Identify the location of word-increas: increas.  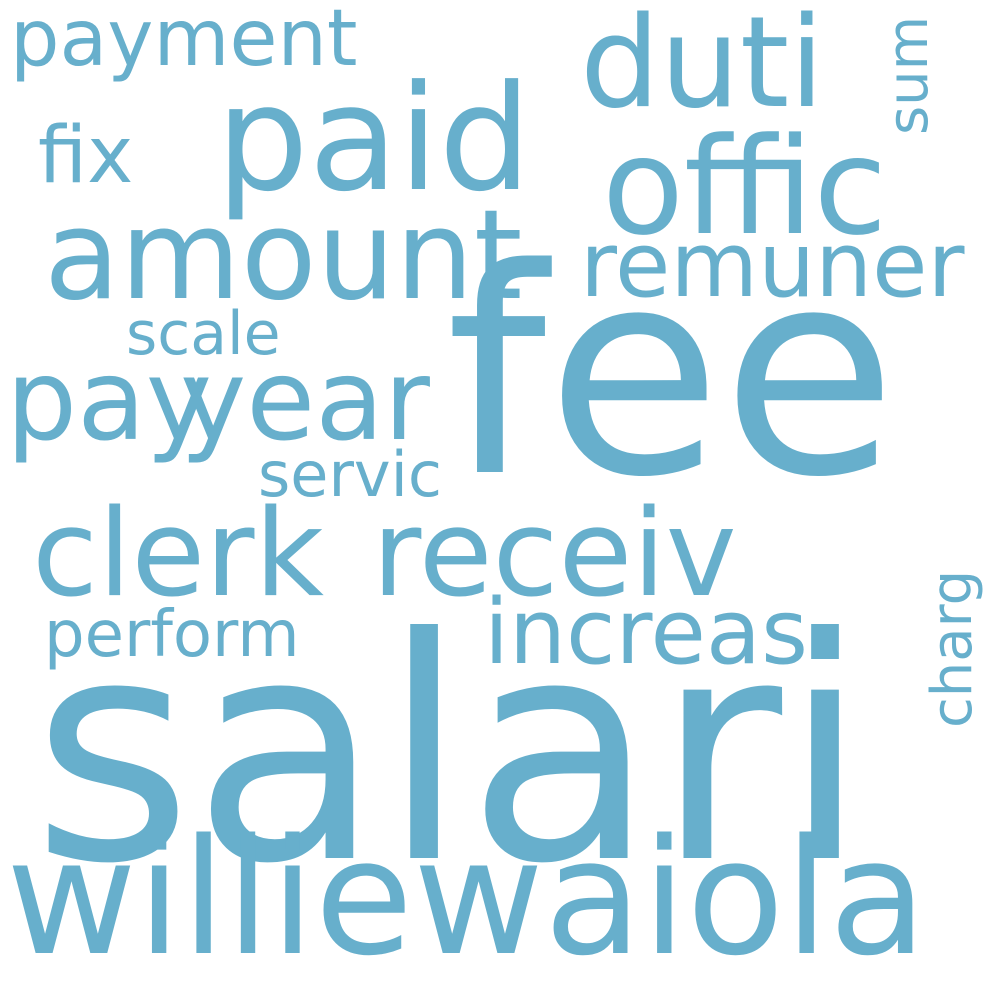
(646, 632).